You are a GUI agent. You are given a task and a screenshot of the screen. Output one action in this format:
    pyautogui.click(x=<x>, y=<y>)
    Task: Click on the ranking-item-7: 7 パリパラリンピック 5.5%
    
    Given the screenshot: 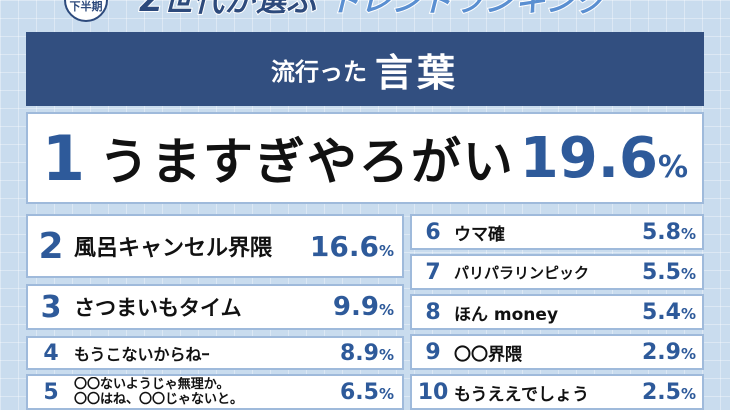 What is the action you would take?
    pyautogui.click(x=557, y=272)
    